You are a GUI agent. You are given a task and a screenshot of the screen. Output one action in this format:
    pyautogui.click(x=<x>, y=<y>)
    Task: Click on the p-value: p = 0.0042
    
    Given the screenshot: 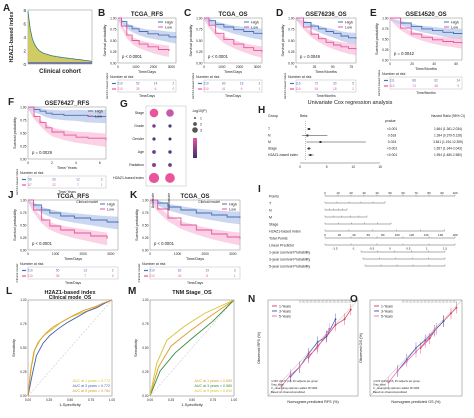 What is the action you would take?
    pyautogui.click(x=404, y=53)
    